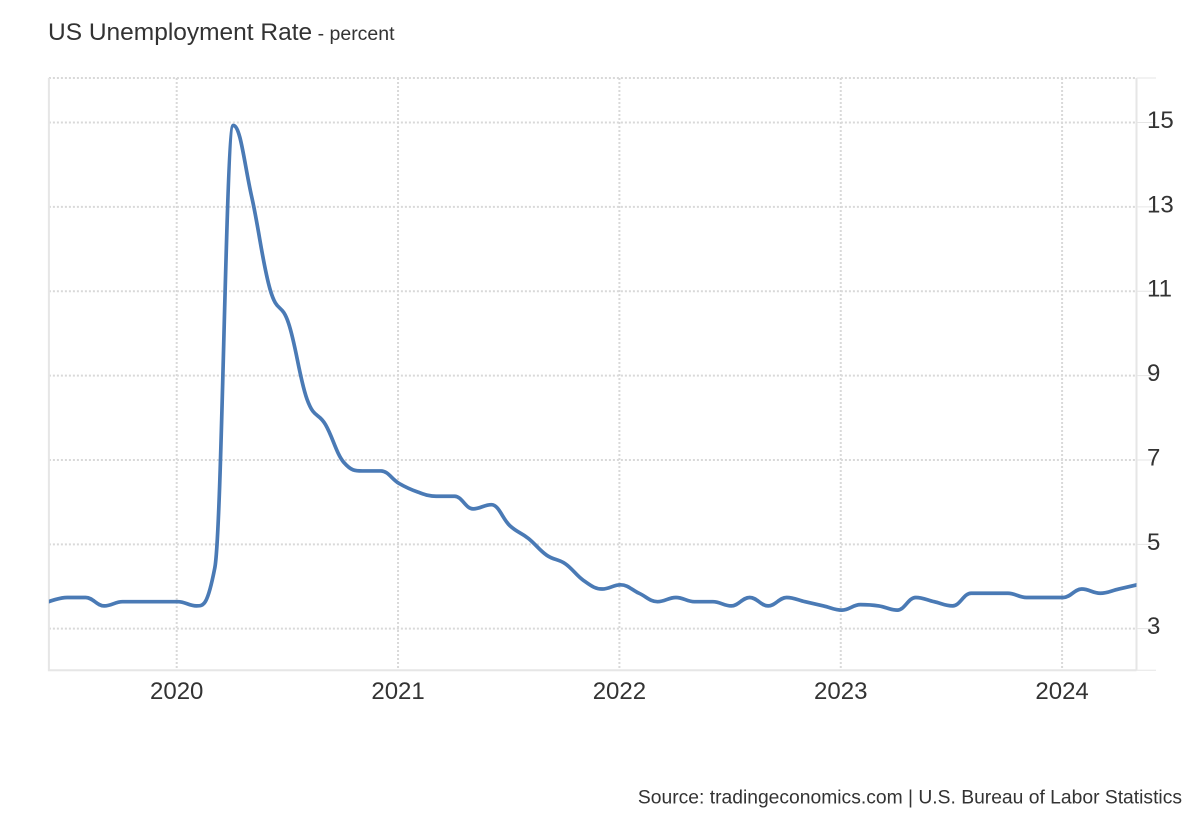 The width and height of the screenshot is (1200, 825). What do you see at coordinates (840, 691) in the screenshot?
I see `svg-text: 2023` at bounding box center [840, 691].